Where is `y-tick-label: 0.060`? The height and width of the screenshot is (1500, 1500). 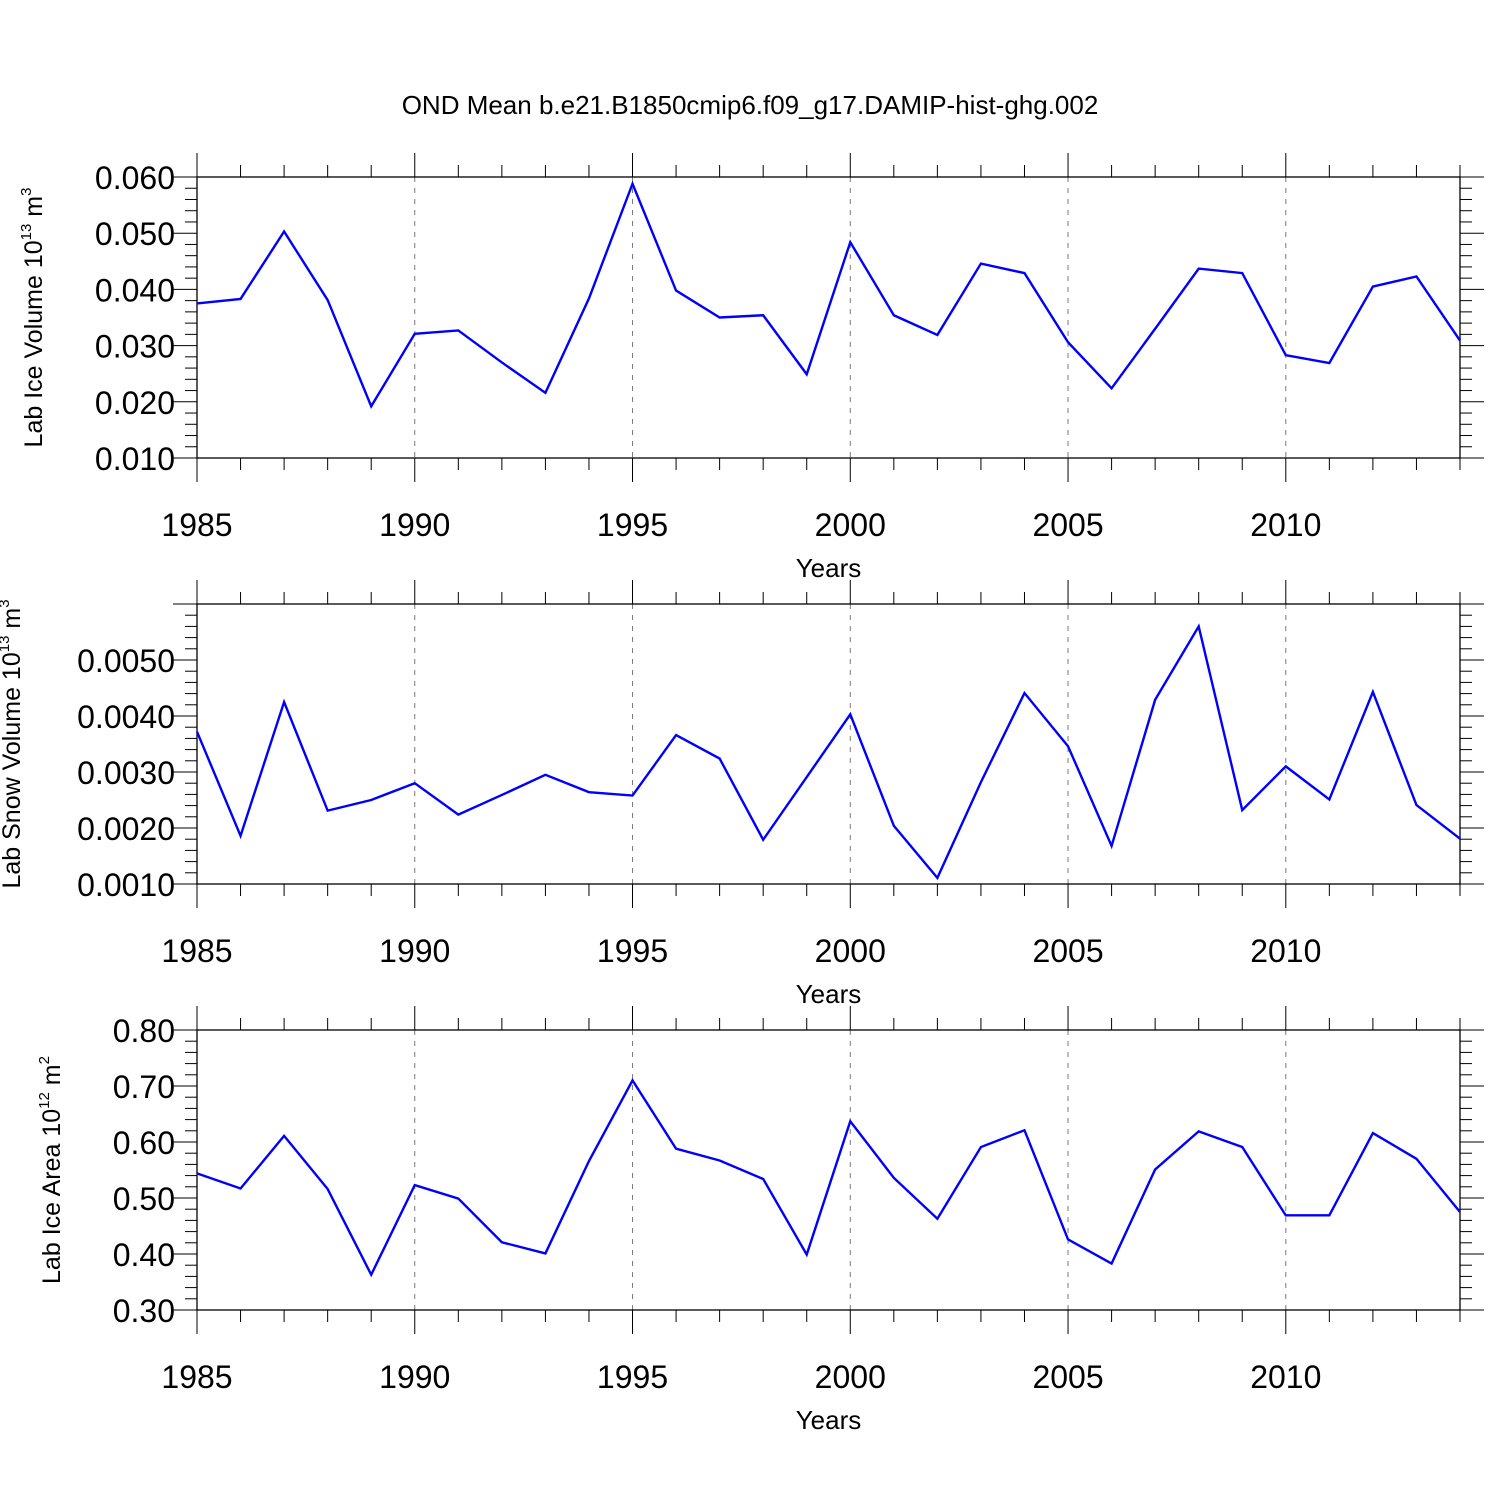 y-tick-label: 0.060 is located at coordinates (135, 178).